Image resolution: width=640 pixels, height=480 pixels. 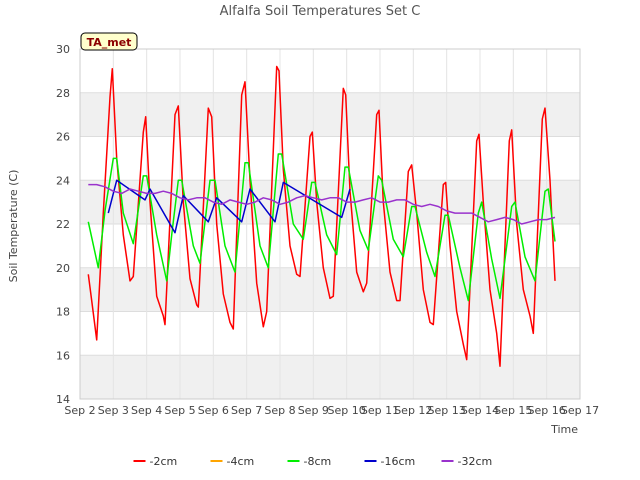 What do you see at coordinates (398, 461) in the screenshot?
I see `legend-label: -16cm` at bounding box center [398, 461].